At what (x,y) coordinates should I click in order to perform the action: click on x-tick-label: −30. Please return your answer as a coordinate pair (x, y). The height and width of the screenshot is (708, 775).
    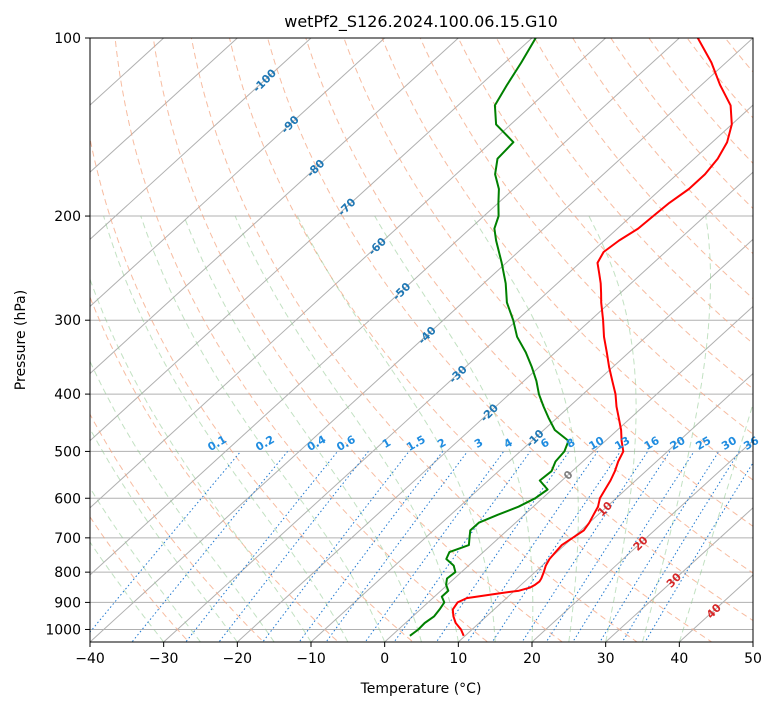
    Looking at the image, I should click on (164, 659).